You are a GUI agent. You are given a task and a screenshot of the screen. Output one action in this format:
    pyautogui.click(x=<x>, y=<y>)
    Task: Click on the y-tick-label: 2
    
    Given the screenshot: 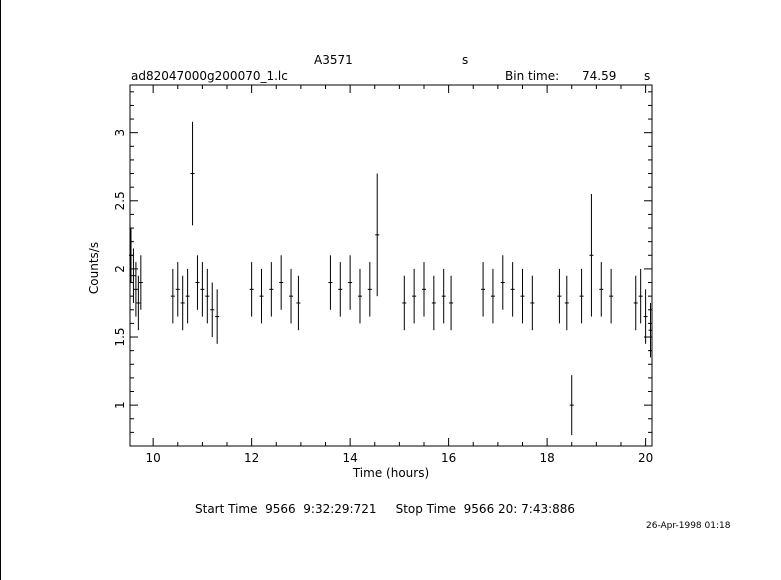 What is the action you would take?
    pyautogui.click(x=120, y=269)
    